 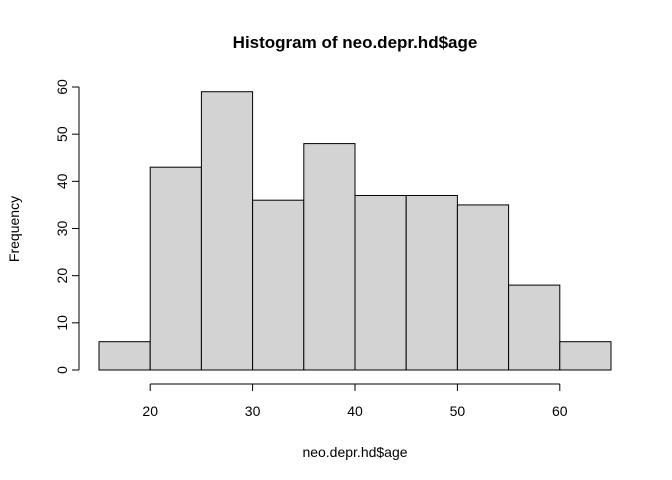 I want to click on y-tick-label: 40, so click(x=62, y=181).